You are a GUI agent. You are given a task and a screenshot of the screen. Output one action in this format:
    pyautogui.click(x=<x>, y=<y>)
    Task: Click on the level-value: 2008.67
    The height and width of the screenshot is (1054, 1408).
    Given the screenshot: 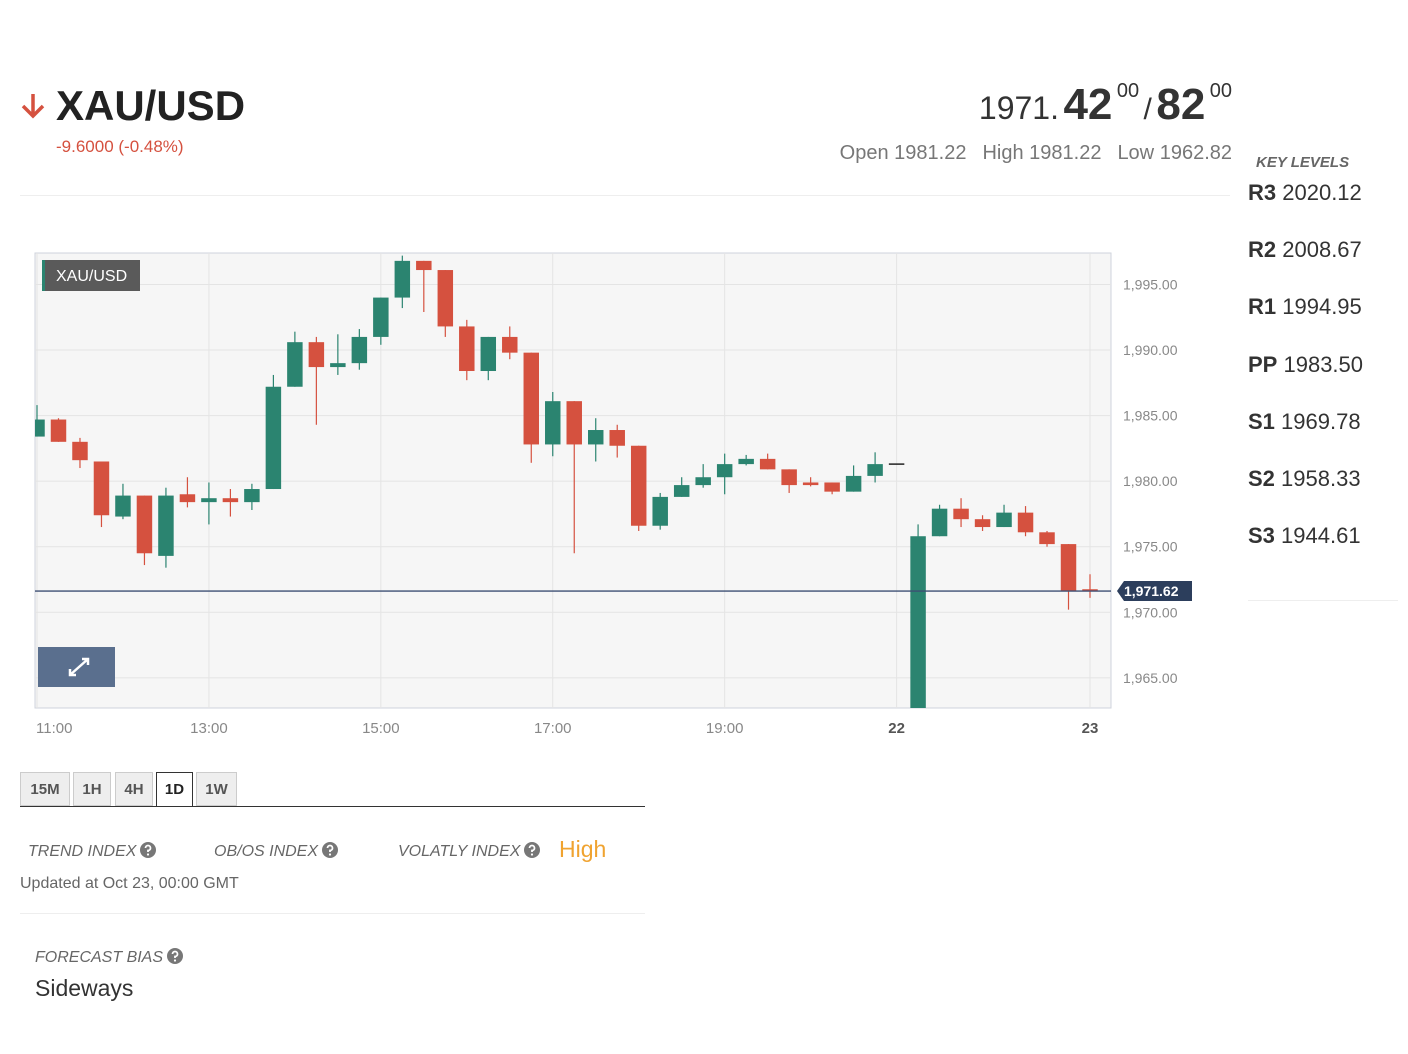 What is the action you would take?
    pyautogui.click(x=1322, y=250)
    